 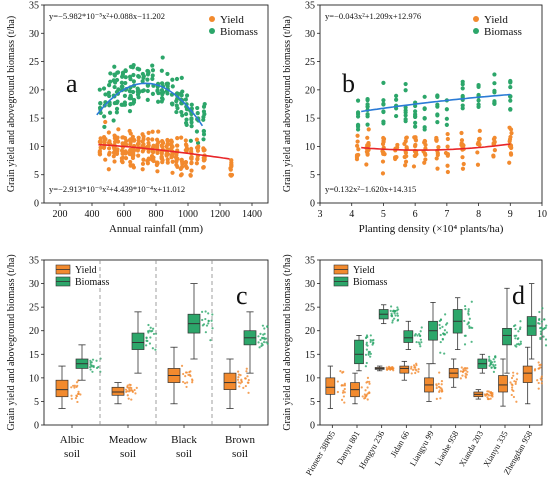 What do you see at coordinates (34, 62) in the screenshot?
I see `y-tick-label: 25` at bounding box center [34, 62].